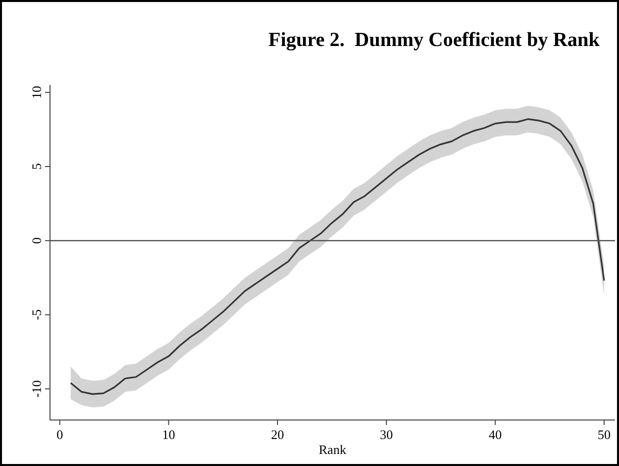 Image resolution: width=619 pixels, height=466 pixels. Describe the element at coordinates (36, 166) in the screenshot. I see `y-tick-label: 5` at that location.